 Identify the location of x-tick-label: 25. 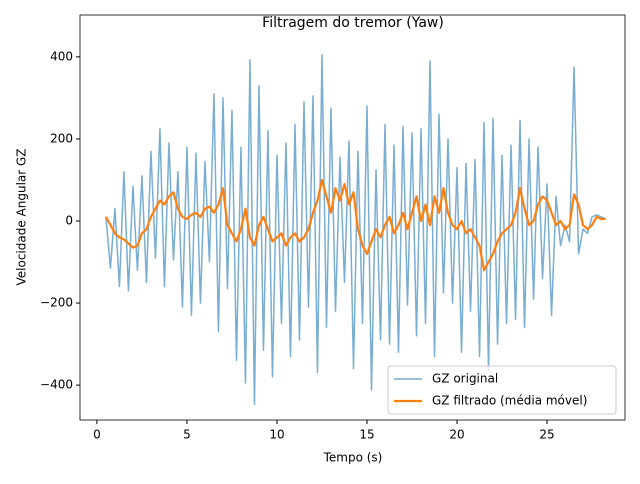
(546, 435).